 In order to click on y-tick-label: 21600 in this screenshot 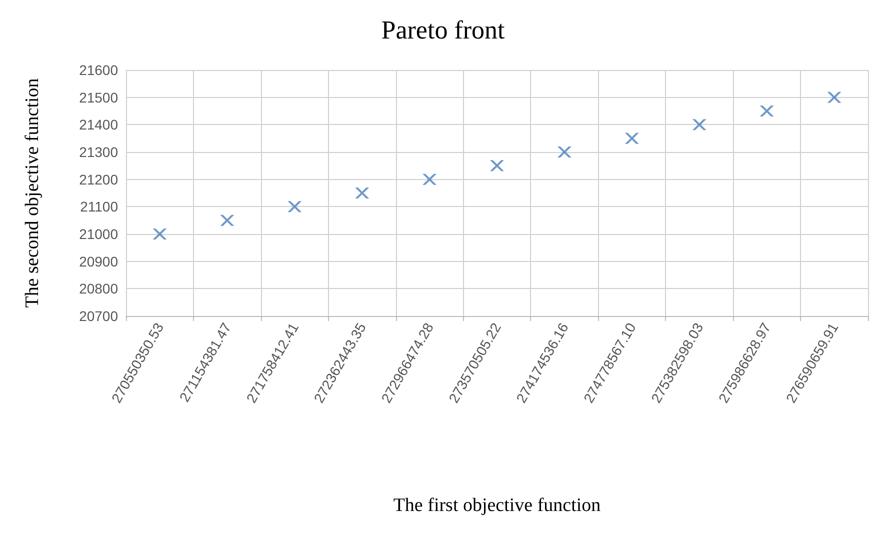, I will do `click(98, 70)`.